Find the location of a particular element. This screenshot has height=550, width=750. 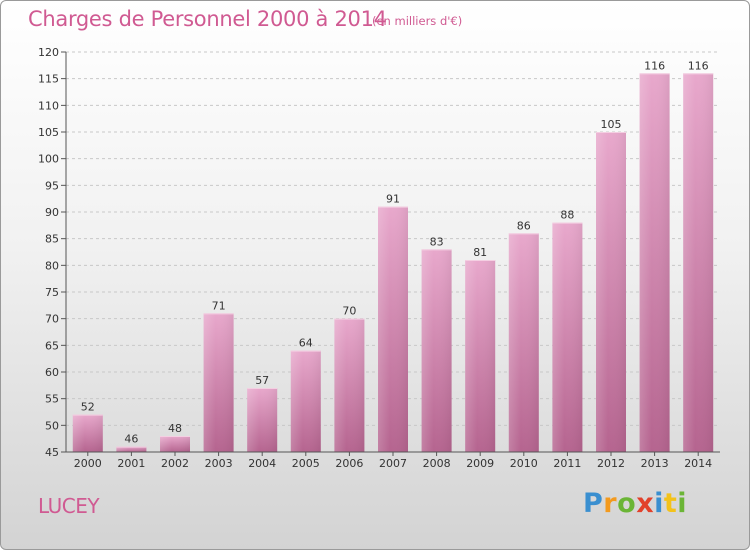

bar-2012 is located at coordinates (611, 292).